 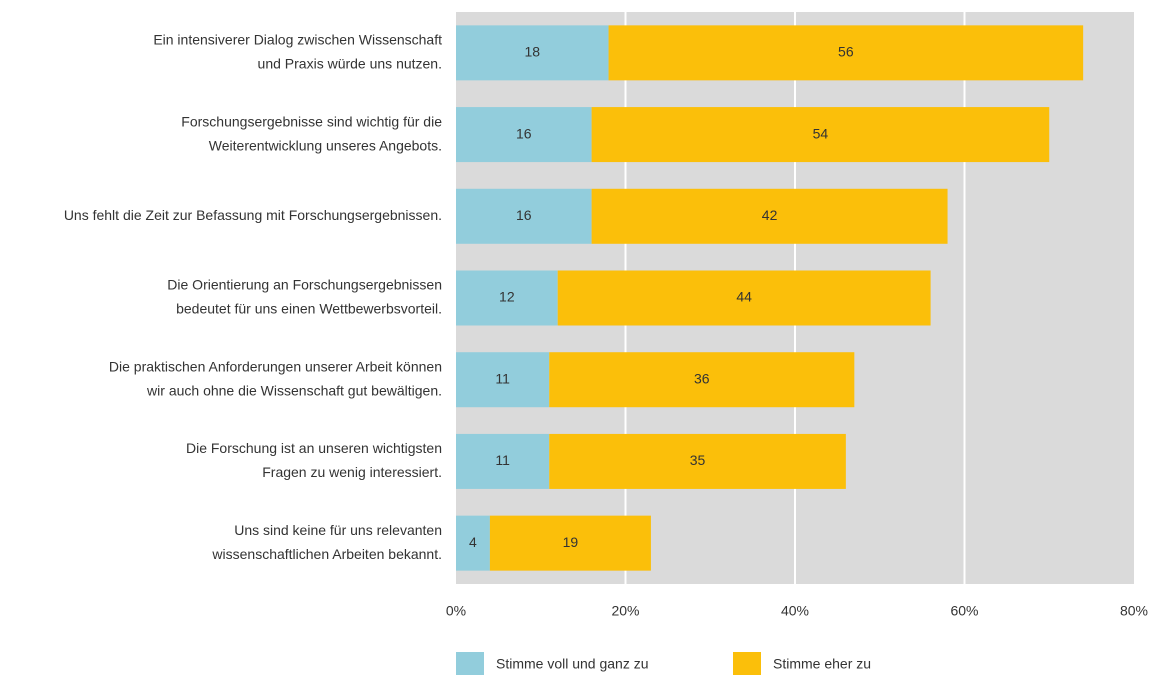 I want to click on category-label: Uns sind keine für uns relevanten, so click(x=338, y=530).